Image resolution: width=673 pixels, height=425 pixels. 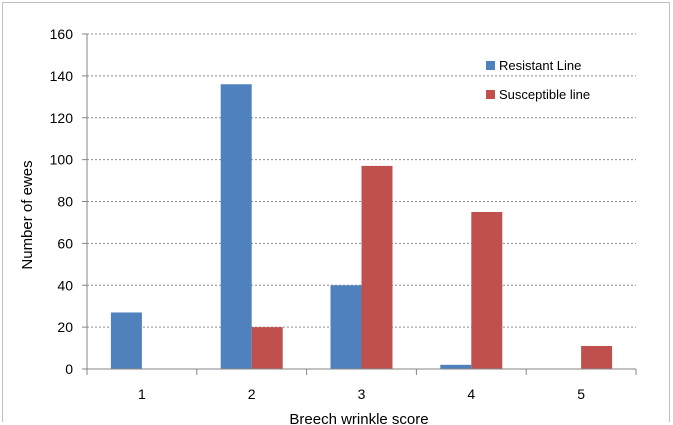 I want to click on legend-label-susceptible: Susceptible line, so click(x=544, y=94).